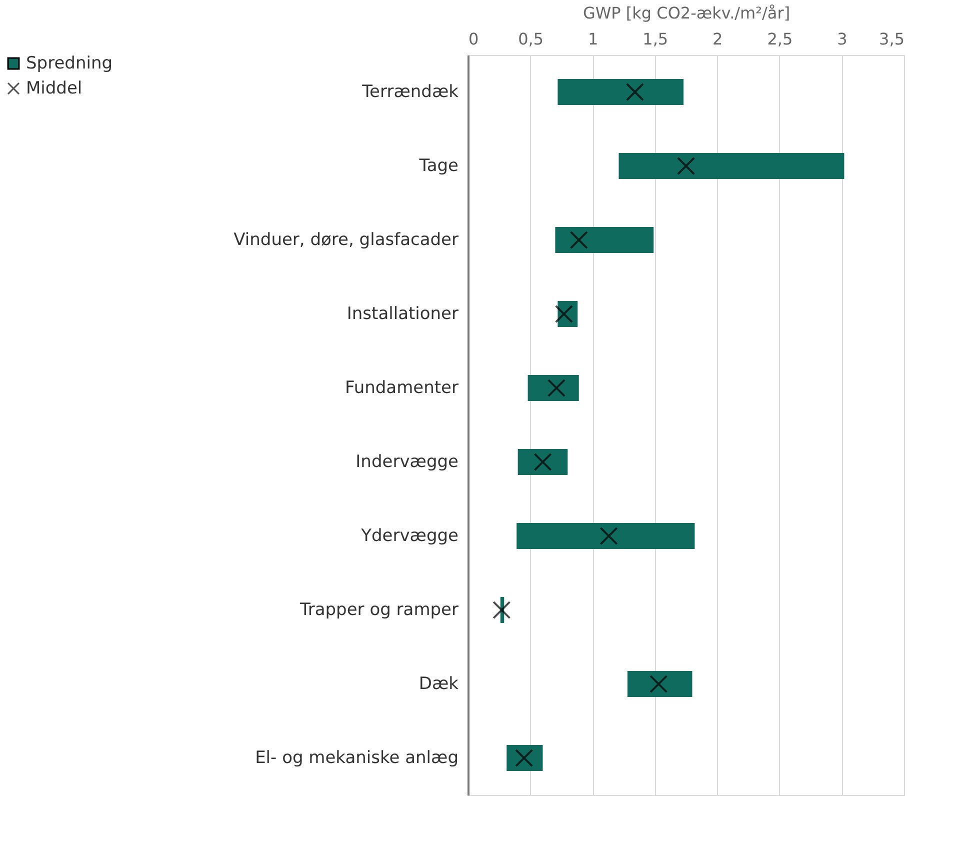 Image resolution: width=980 pixels, height=848 pixels. I want to click on x-axis-title: GWP [kg CO2-ækv./m²/år], so click(686, 13).